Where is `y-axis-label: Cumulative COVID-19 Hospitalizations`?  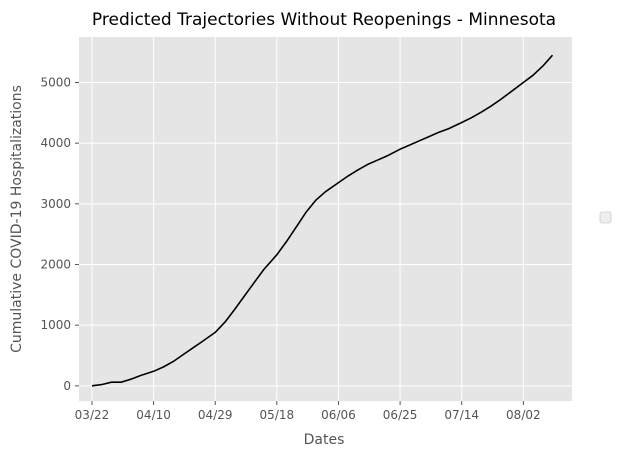
y-axis-label: Cumulative COVID-19 Hospitalizations is located at coordinates (17, 219).